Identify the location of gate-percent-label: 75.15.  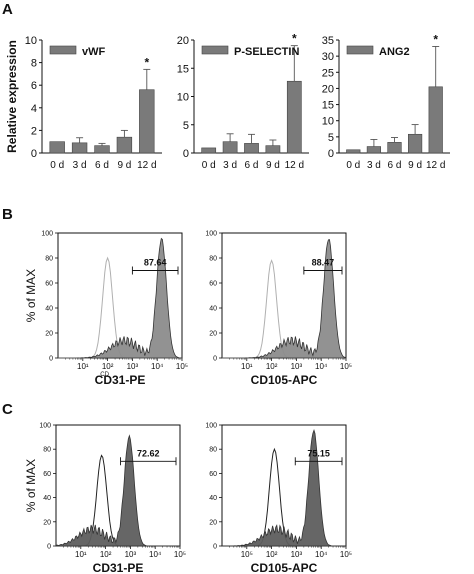
(318, 453).